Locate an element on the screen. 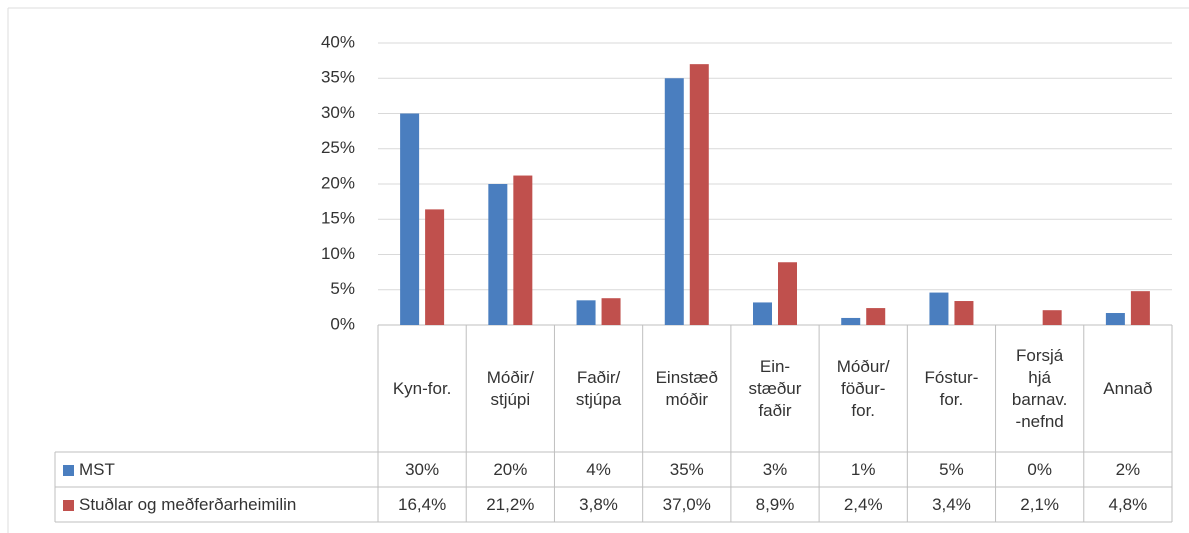  table-value: 4% is located at coordinates (598, 470).